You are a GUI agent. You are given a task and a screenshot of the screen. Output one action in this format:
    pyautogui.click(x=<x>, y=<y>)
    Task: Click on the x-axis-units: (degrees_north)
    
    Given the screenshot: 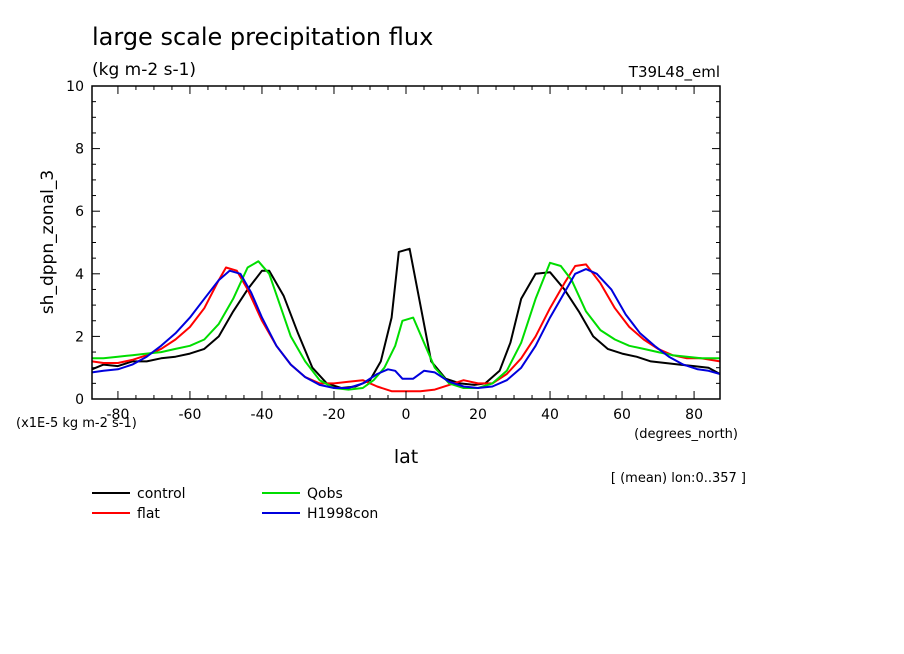 What is the action you would take?
    pyautogui.click(x=686, y=434)
    